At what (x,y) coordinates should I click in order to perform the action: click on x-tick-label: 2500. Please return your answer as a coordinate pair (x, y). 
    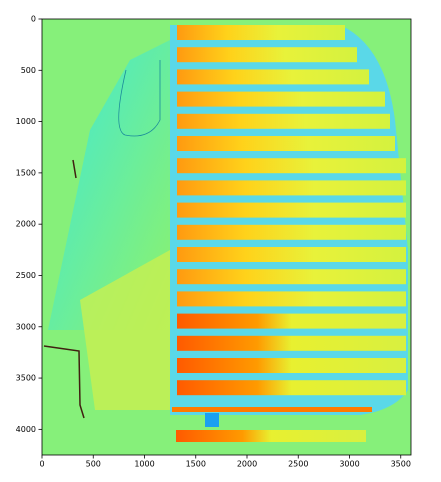
    Looking at the image, I should click on (298, 464).